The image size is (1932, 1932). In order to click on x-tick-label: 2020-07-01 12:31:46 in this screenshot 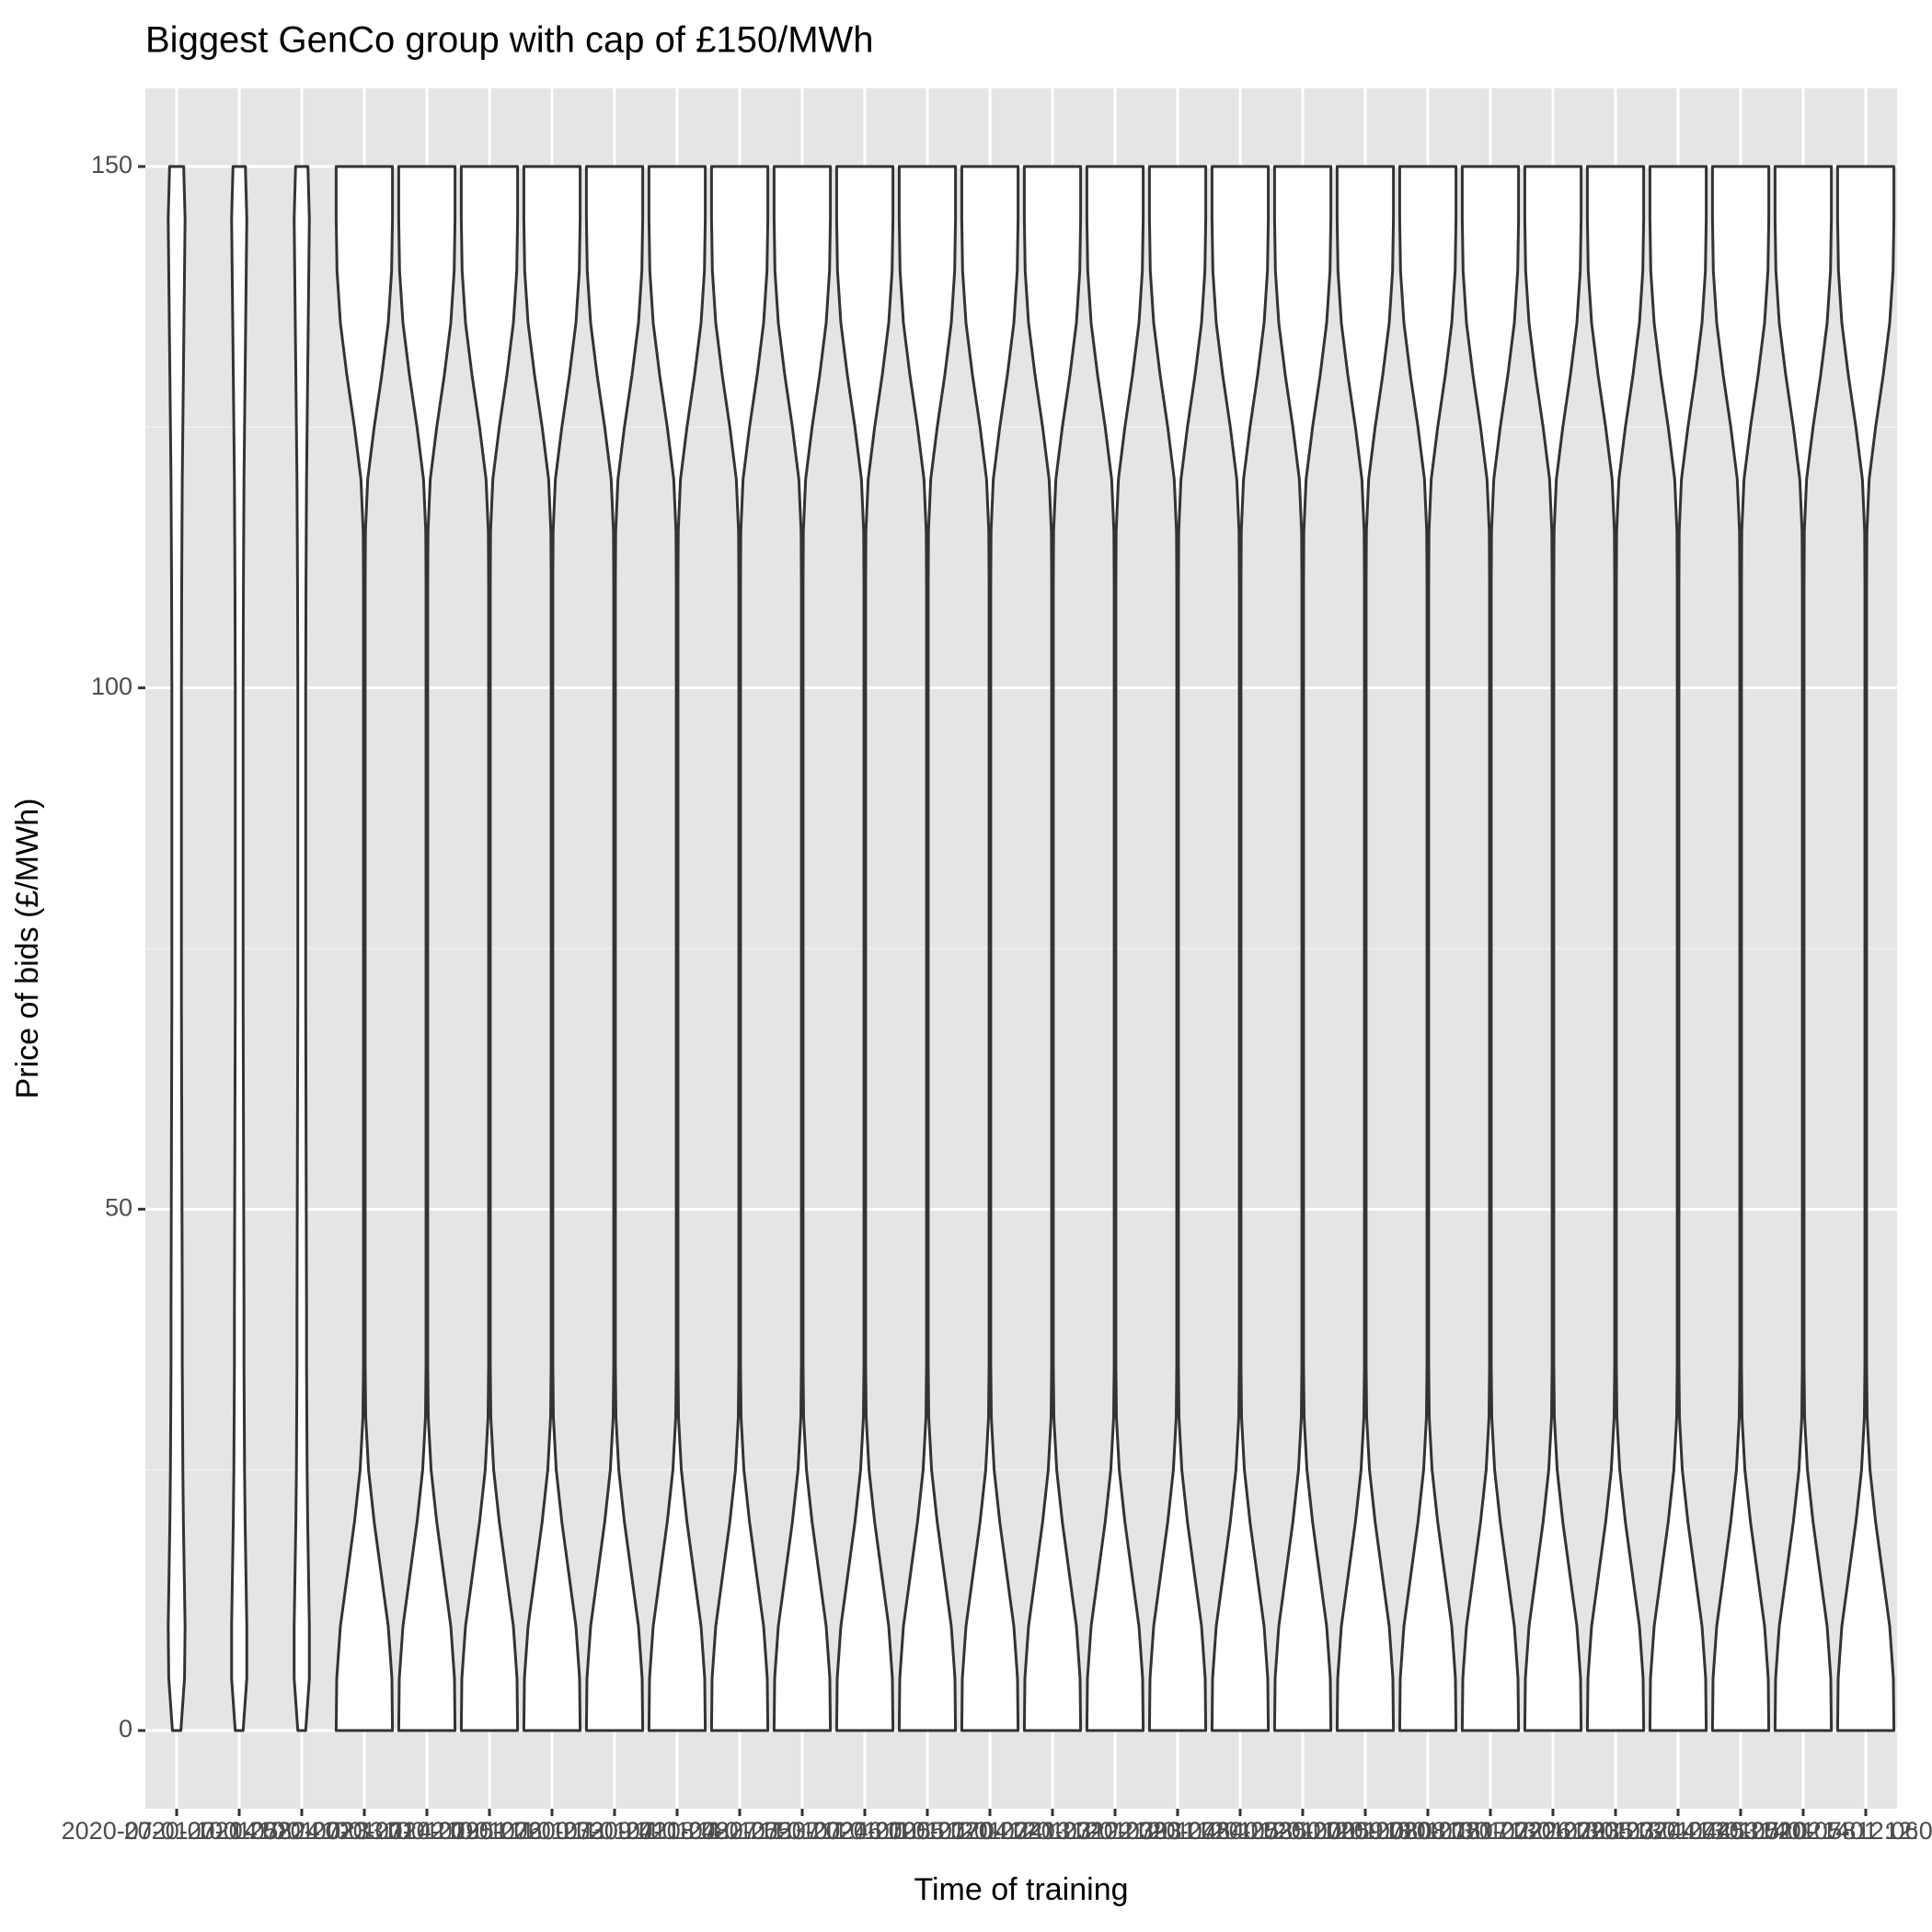, I will do `click(1115, 1831)`.